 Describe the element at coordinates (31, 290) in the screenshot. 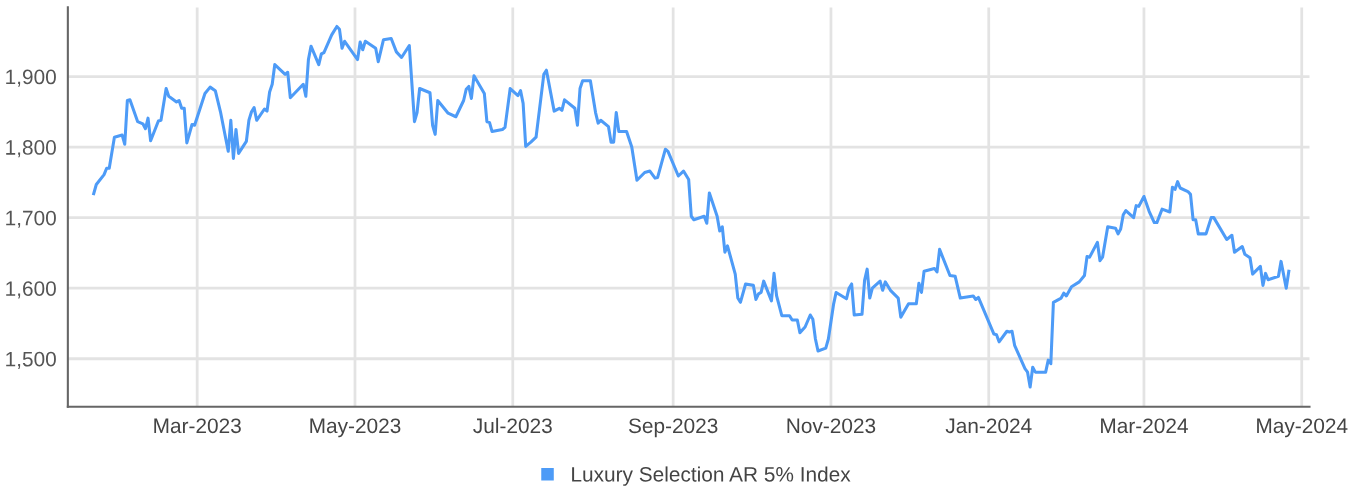

I see `y-tick-label: 1,600` at that location.